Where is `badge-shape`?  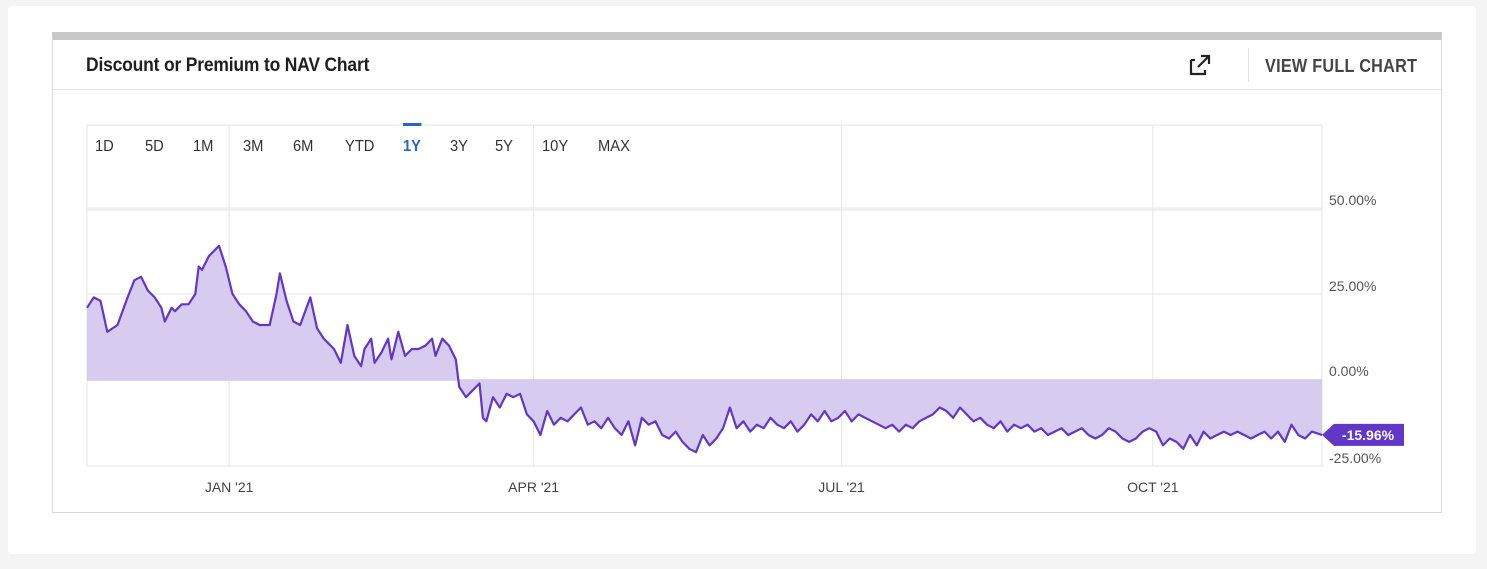
badge-shape is located at coordinates (1363, 434).